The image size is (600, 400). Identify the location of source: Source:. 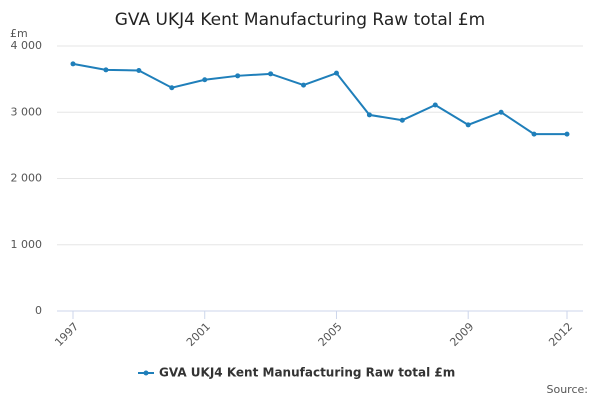
(568, 389).